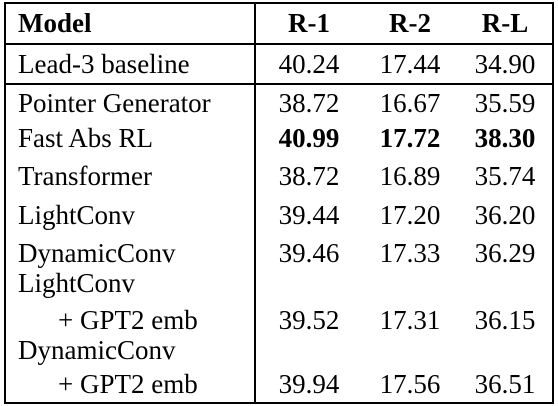 Image resolution: width=558 pixels, height=406 pixels. Describe the element at coordinates (505, 215) in the screenshot. I see `row-rl: 36.20` at that location.